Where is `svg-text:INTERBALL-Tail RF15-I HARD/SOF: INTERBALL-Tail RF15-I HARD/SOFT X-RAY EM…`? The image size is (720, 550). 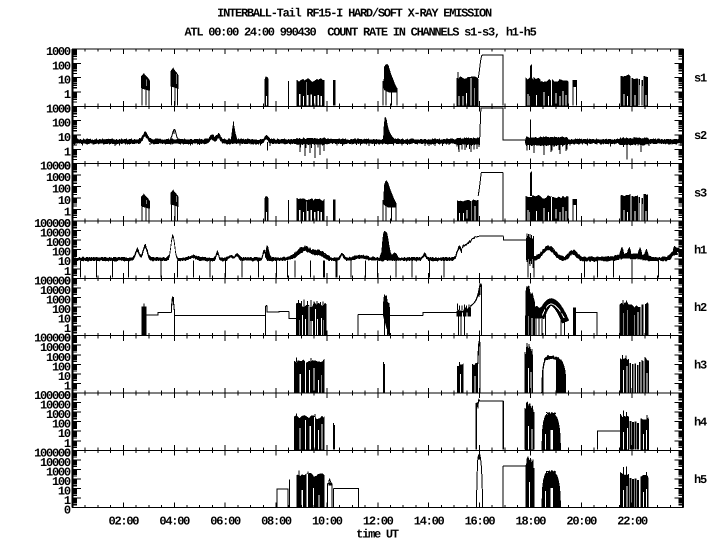
svg-text:INTERBALL-Tail RF15-I HARD/SOF: INTERBALL-Tail RF15-I HARD/SOFT X-RAY EM… is located at coordinates (354, 14).